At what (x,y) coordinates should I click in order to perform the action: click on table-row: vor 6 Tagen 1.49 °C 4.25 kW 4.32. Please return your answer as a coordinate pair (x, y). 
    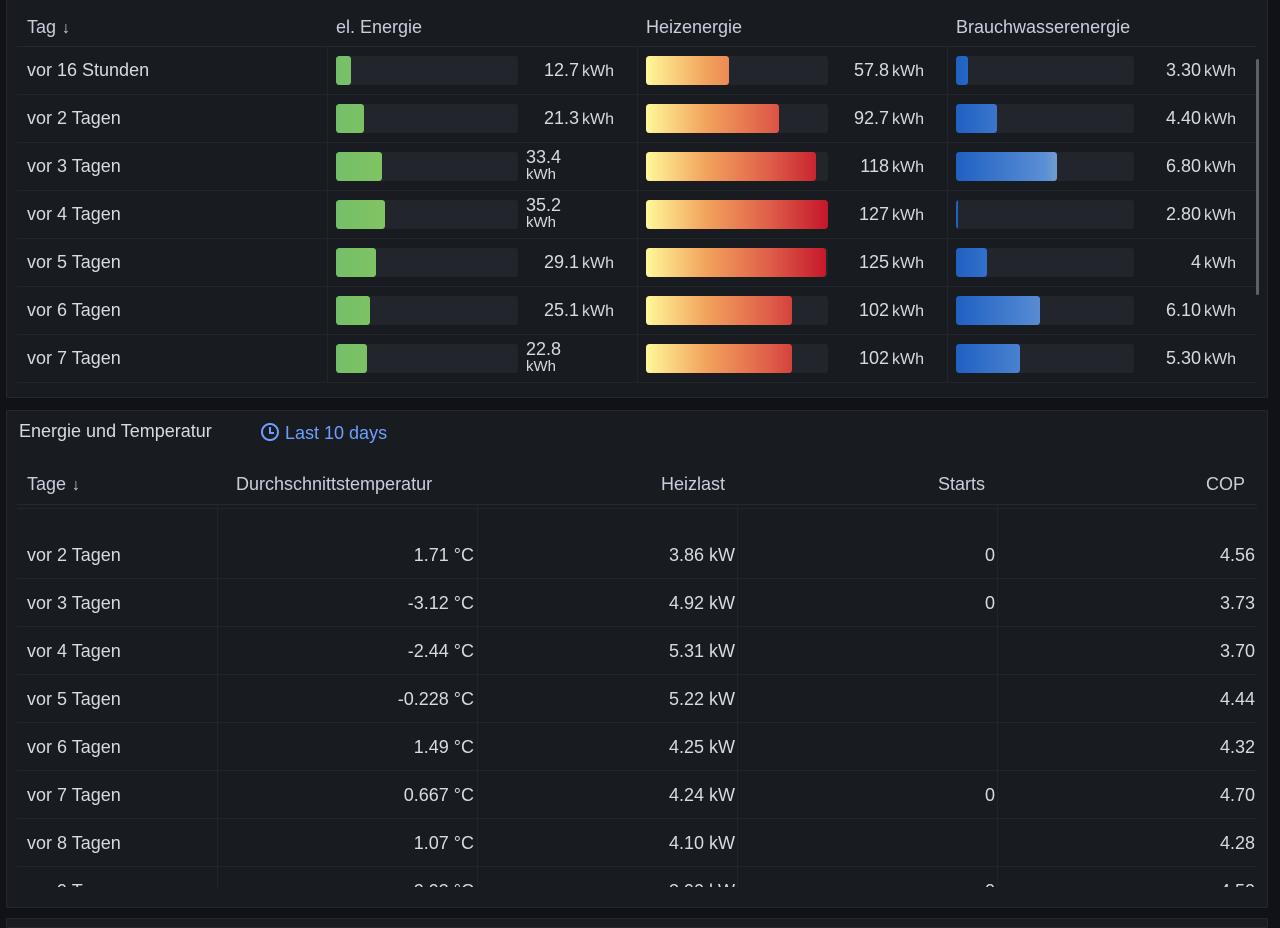
    Looking at the image, I should click on (637, 747).